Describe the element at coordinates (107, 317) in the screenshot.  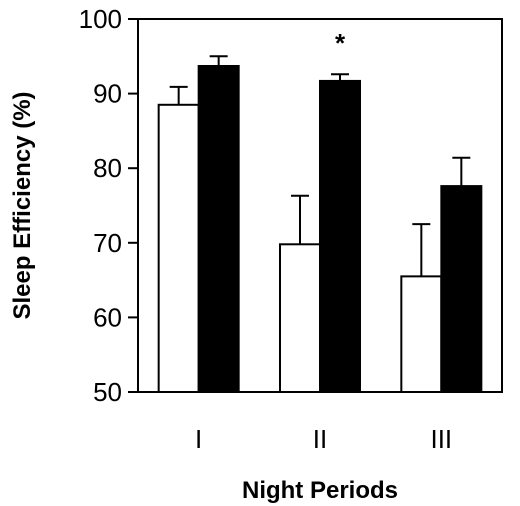
I see `y-tick-label: 60` at that location.